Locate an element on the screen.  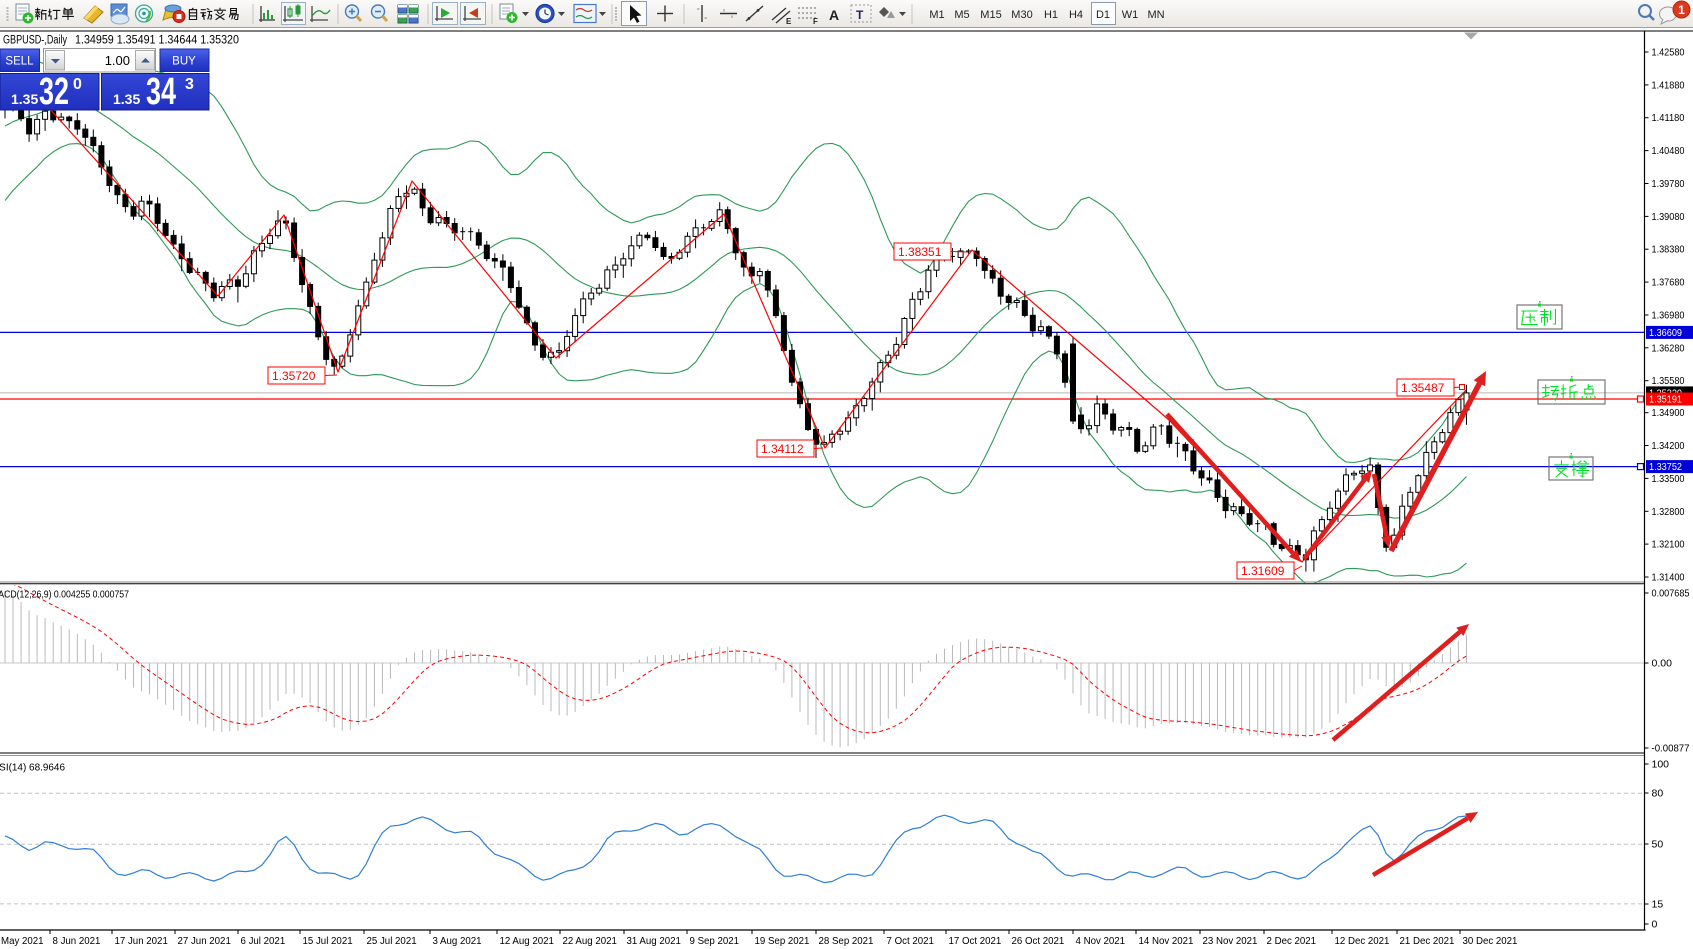
svg-text: M15 is located at coordinates (990, 15).